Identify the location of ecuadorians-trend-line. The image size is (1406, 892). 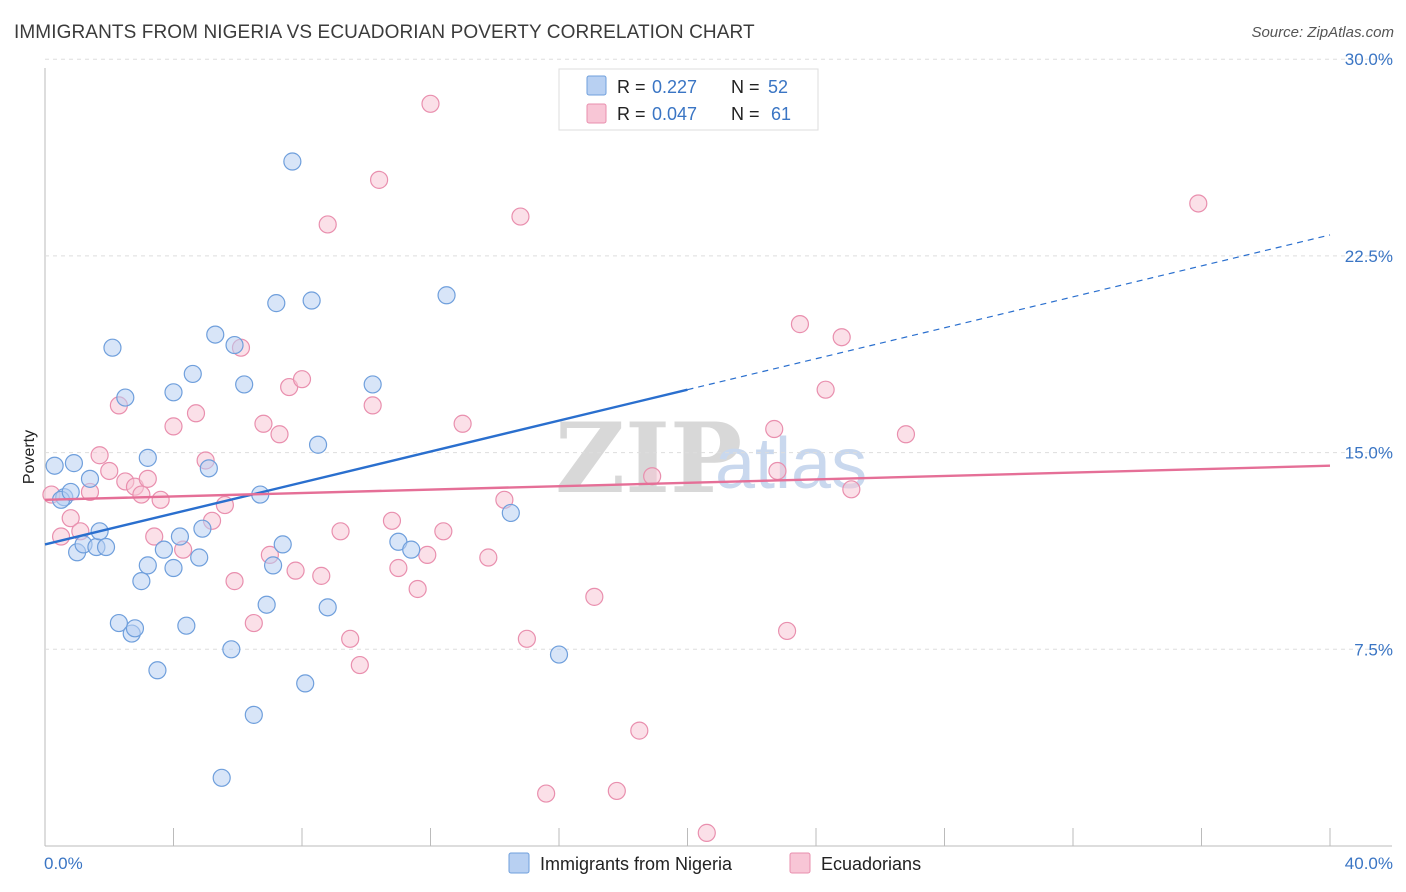
(687, 483).